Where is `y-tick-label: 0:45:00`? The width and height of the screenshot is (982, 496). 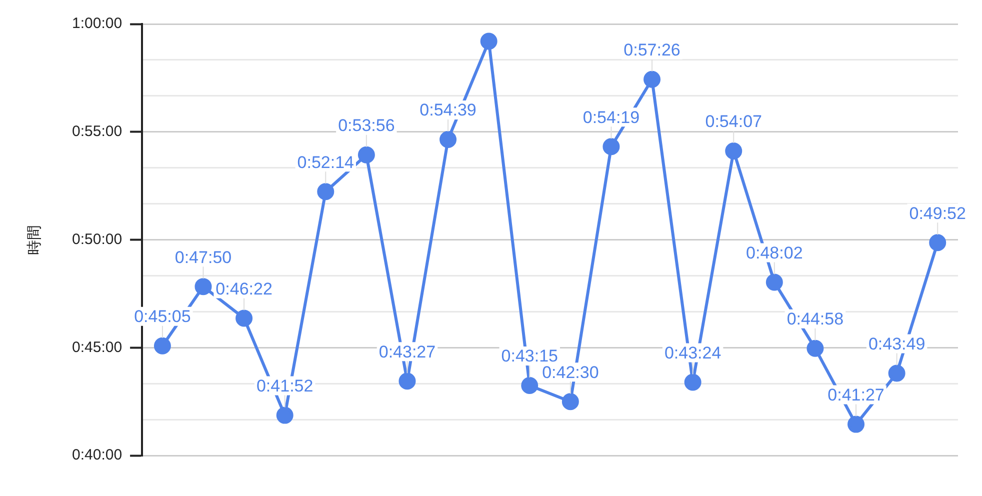
y-tick-label: 0:45:00 is located at coordinates (97, 347).